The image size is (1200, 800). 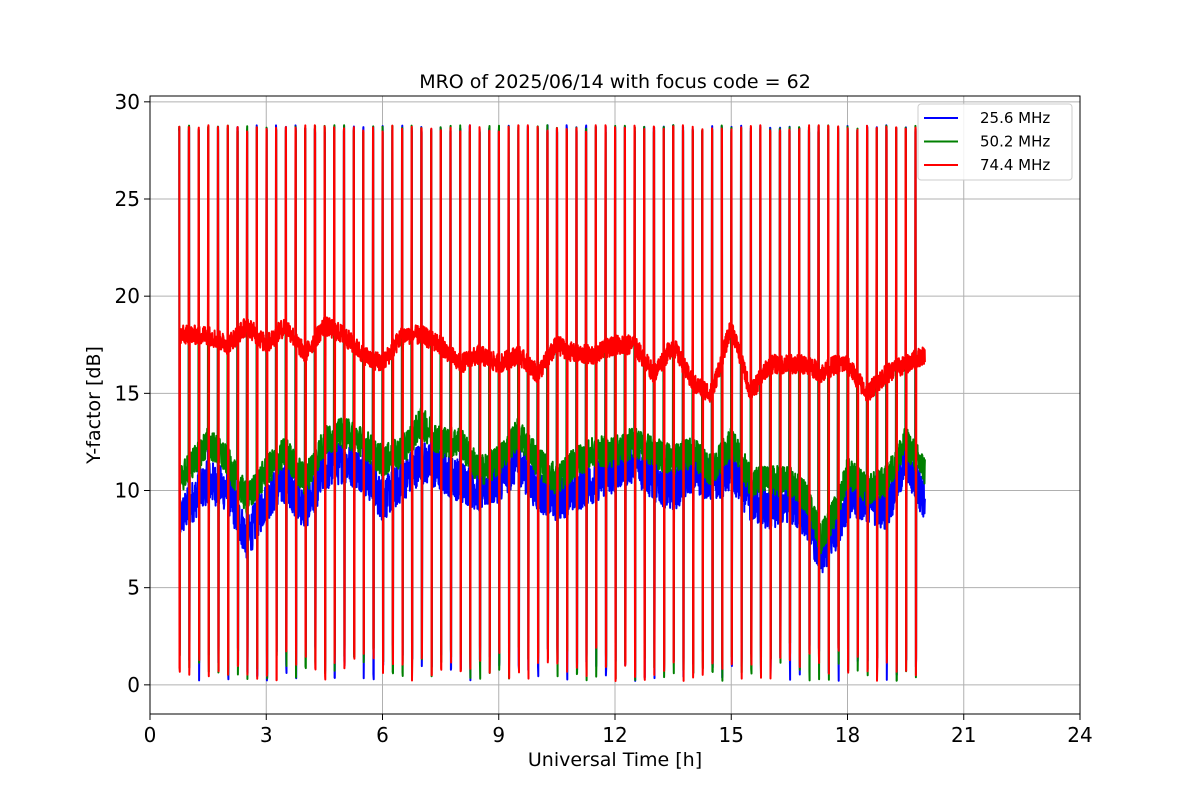 What do you see at coordinates (1015, 142) in the screenshot?
I see `legend-label: 50.2 MHz` at bounding box center [1015, 142].